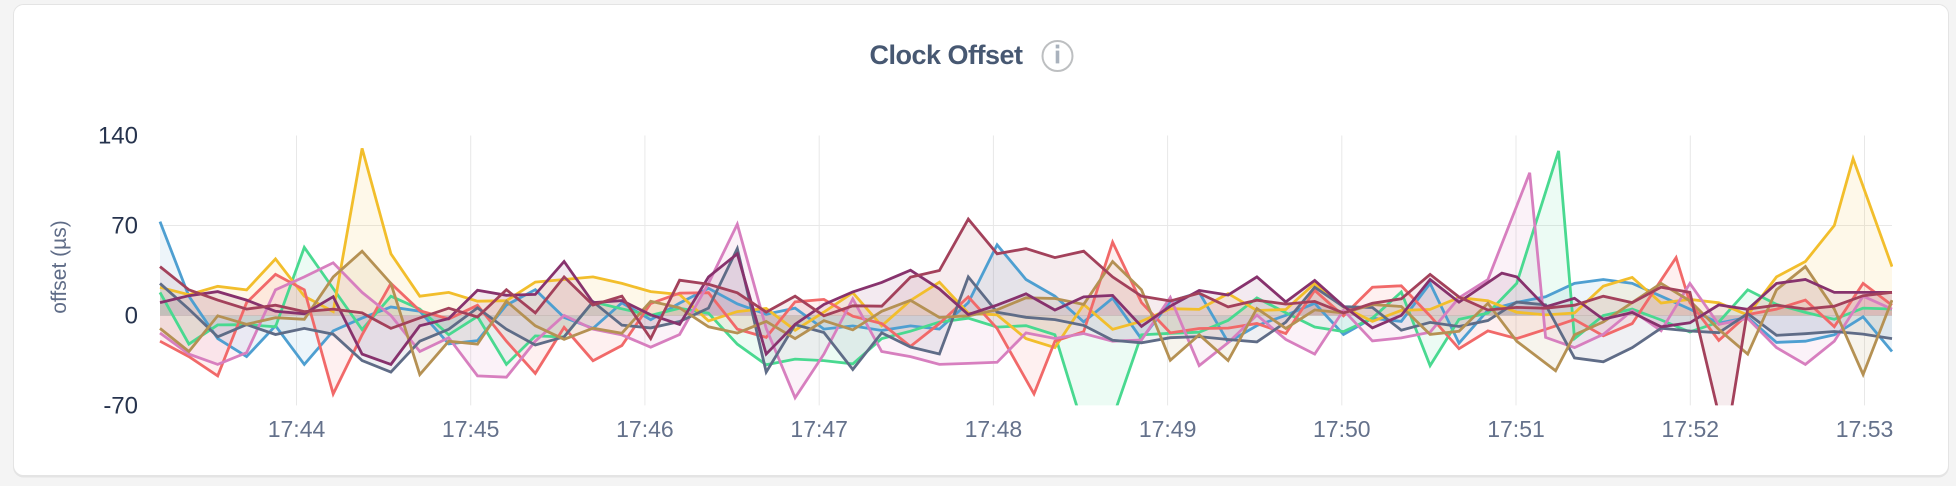 Image resolution: width=1956 pixels, height=486 pixels. Describe the element at coordinates (471, 429) in the screenshot. I see `svg-text: 17:45` at that location.